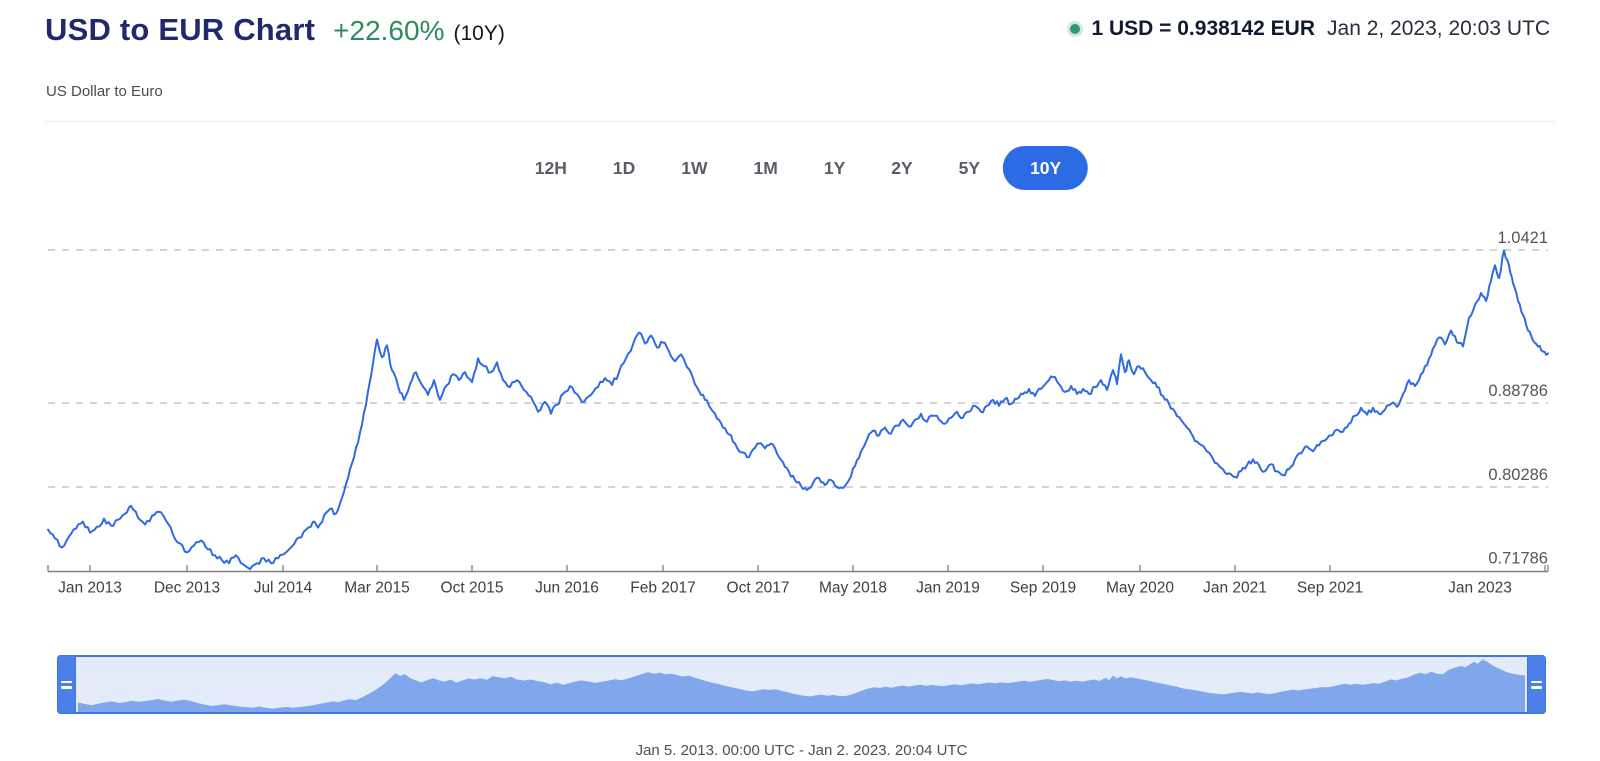  Describe the element at coordinates (758, 588) in the screenshot. I see `svg-text: Oct 2017` at that location.